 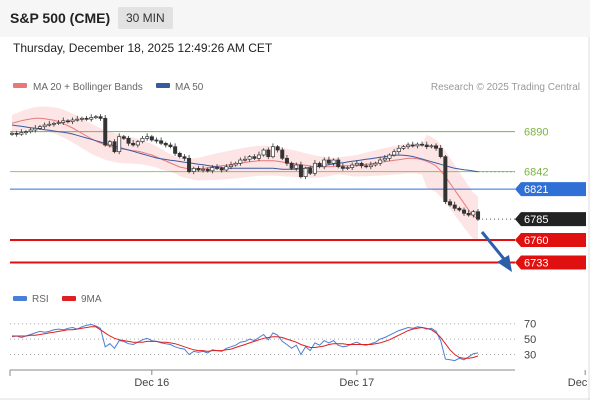 What do you see at coordinates (60, 18) in the screenshot?
I see `symbol-title: S&P 500 (CME)` at bounding box center [60, 18].